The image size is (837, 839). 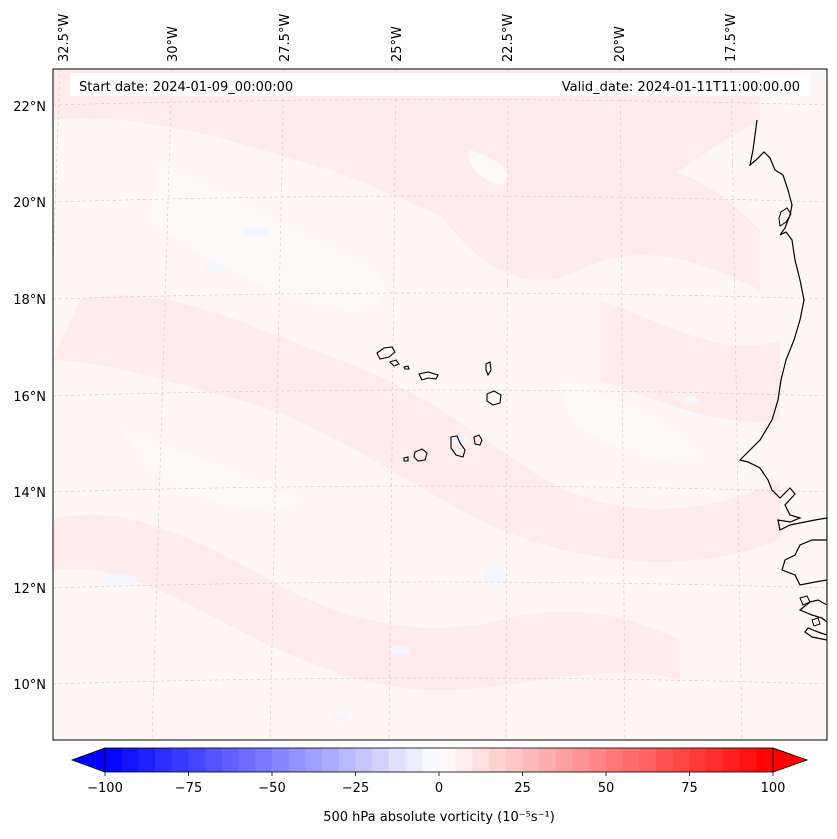 What do you see at coordinates (188, 788) in the screenshot?
I see `colorbar-tick-label: −75` at bounding box center [188, 788].